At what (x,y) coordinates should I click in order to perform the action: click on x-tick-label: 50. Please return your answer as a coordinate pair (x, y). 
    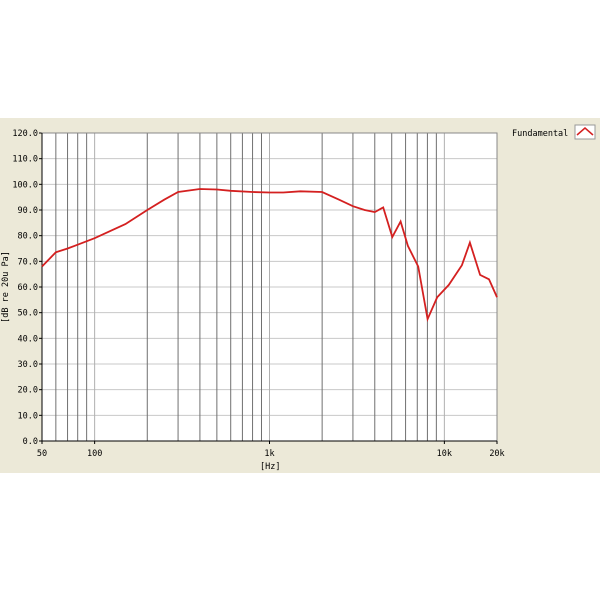
    Looking at the image, I should click on (42, 454).